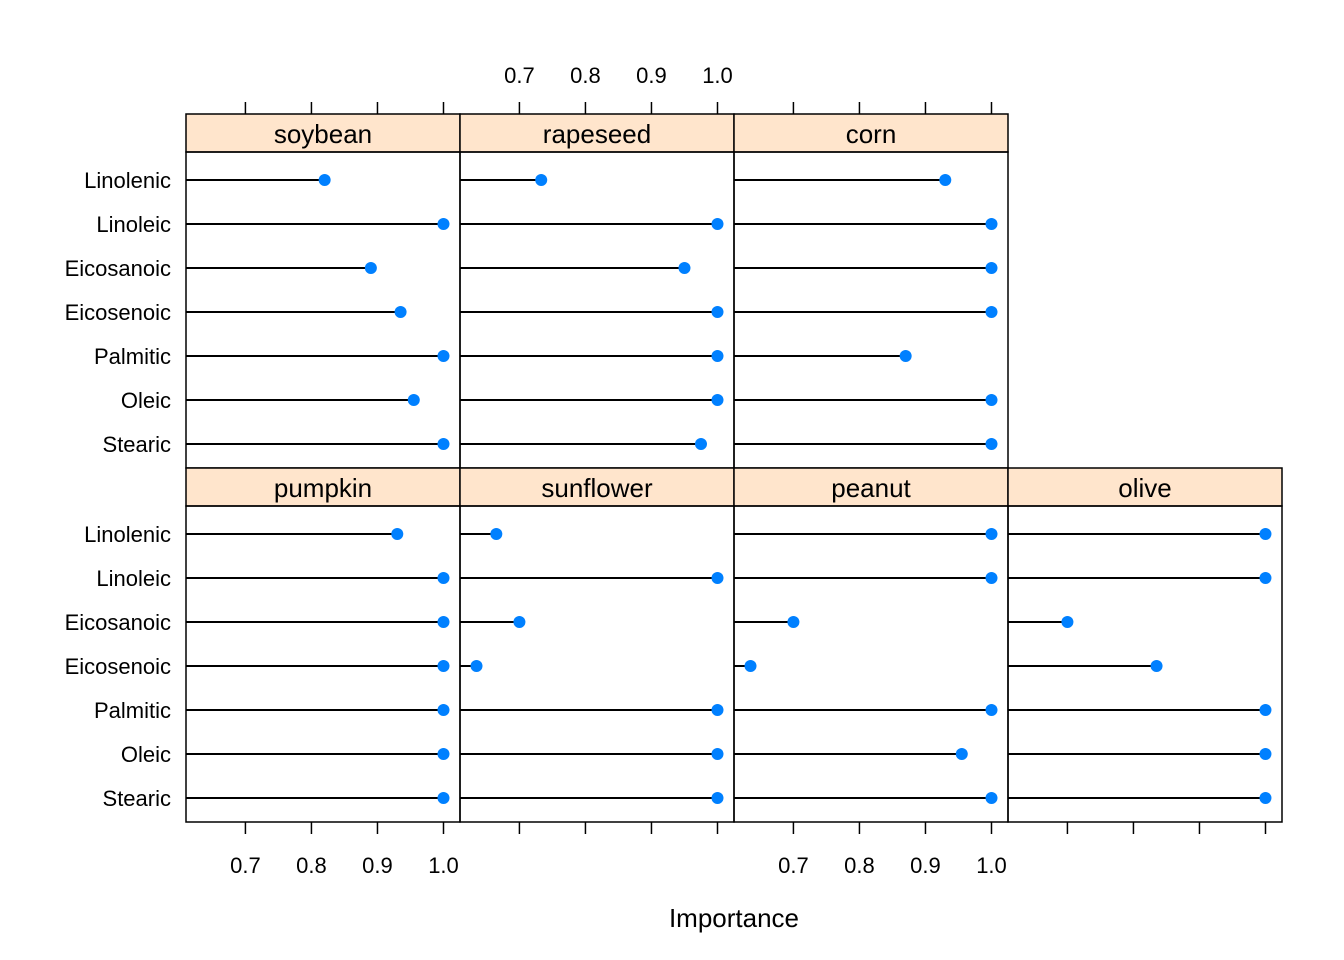 This screenshot has height=960, width=1344. I want to click on point-corn-oleic, so click(991, 400).